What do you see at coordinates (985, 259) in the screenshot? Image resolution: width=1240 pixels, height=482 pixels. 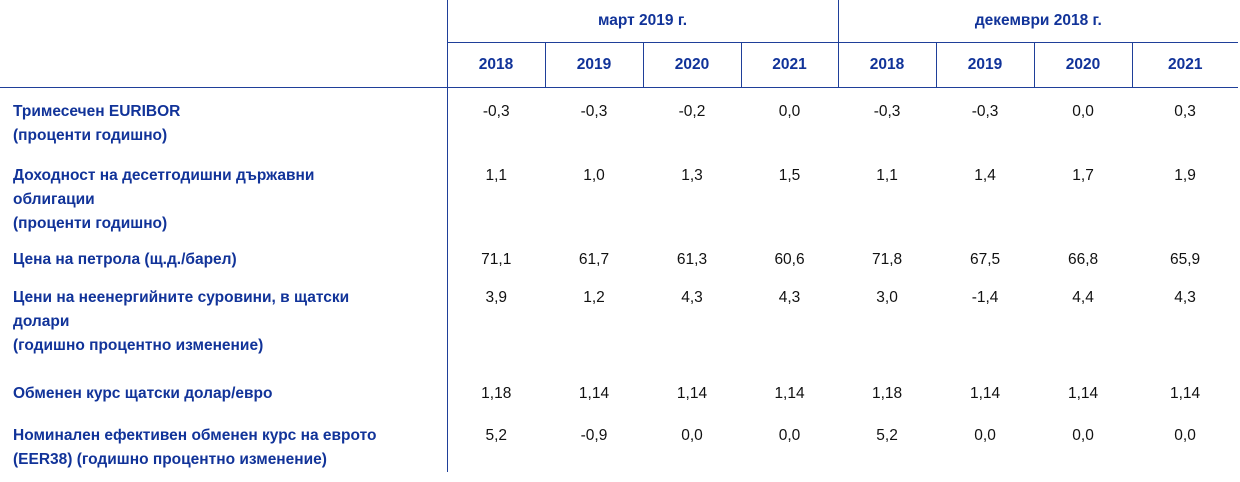 I see `value-cell: 67,5` at bounding box center [985, 259].